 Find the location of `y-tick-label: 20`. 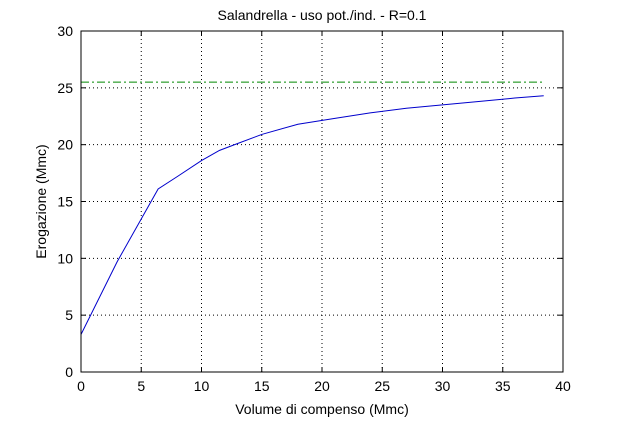

y-tick-label: 20 is located at coordinates (65, 145).